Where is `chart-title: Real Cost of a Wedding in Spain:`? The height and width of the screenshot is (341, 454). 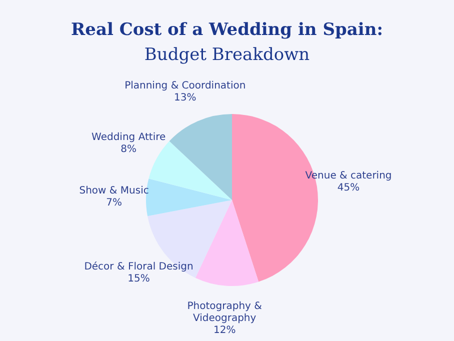 chart-title: Real Cost of a Wedding in Spain: is located at coordinates (227, 30).